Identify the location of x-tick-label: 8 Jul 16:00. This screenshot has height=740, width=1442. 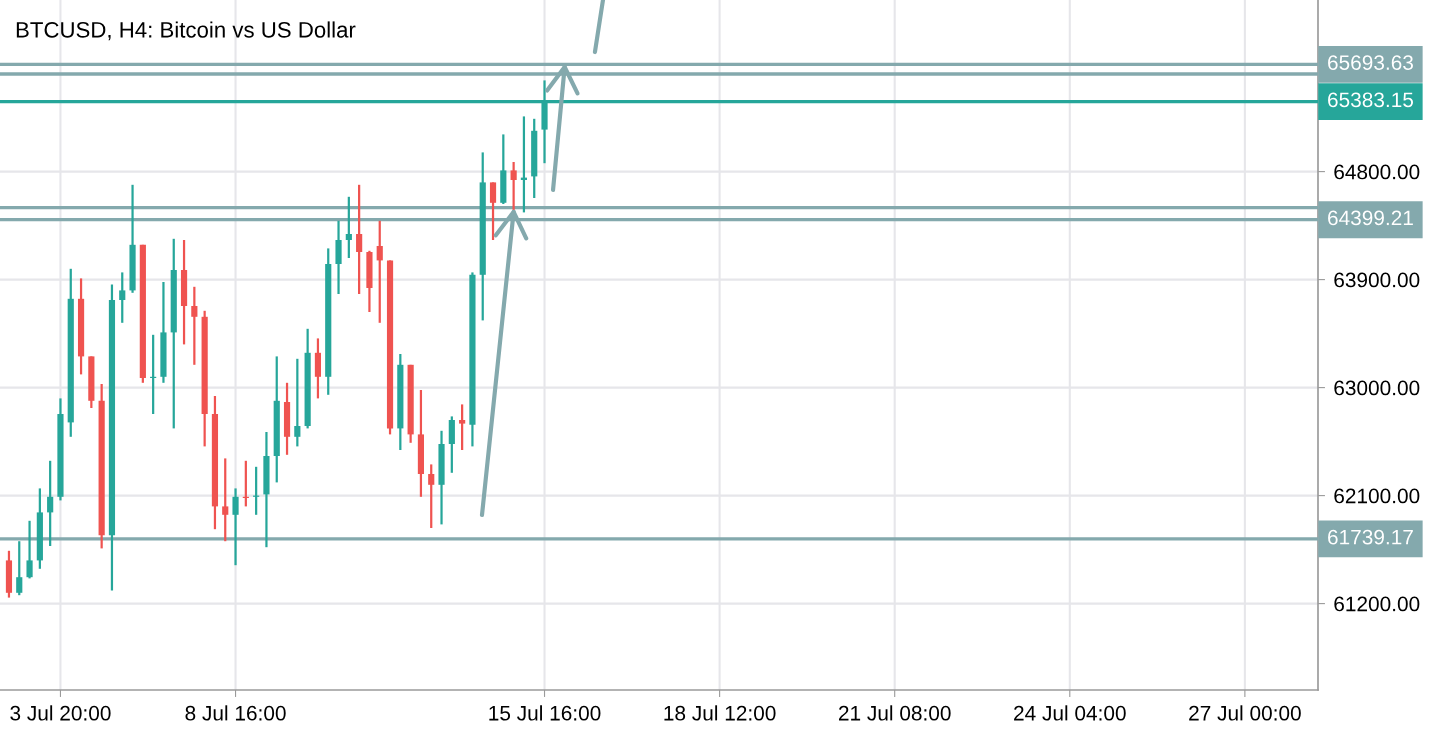
(235, 713).